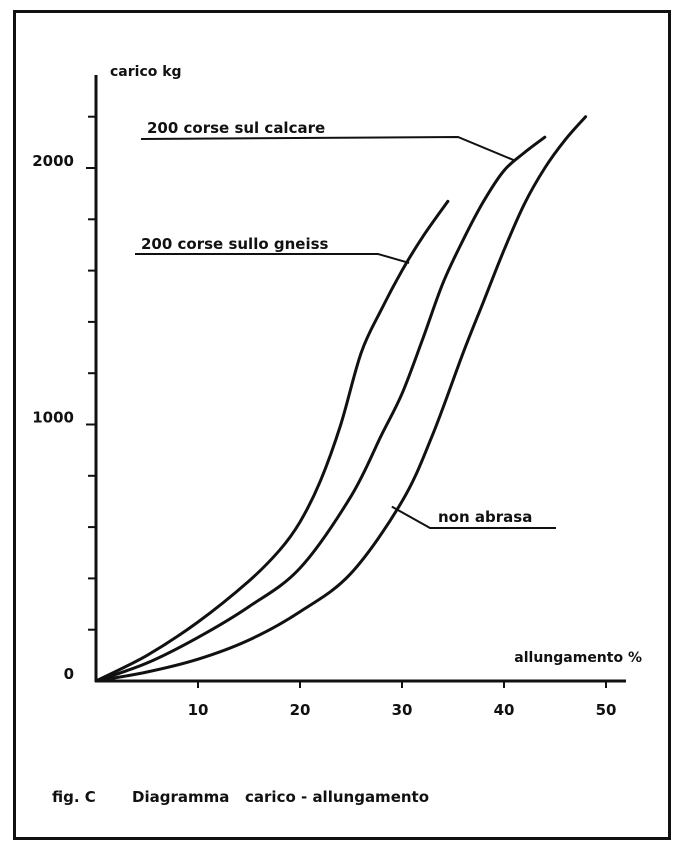 The image size is (689, 853). I want to click on y-axis-label: carico kg, so click(146, 72).